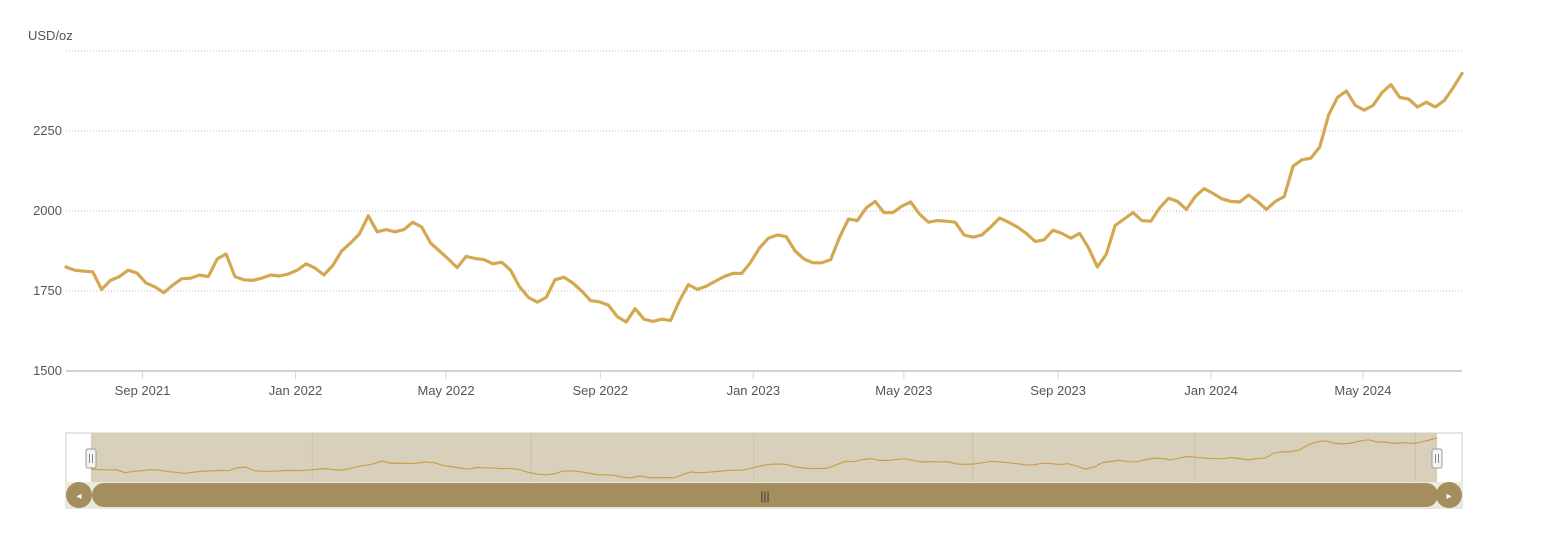 The height and width of the screenshot is (535, 1542). Describe the element at coordinates (754, 390) in the screenshot. I see `x-tick-label: Jan 2023` at that location.